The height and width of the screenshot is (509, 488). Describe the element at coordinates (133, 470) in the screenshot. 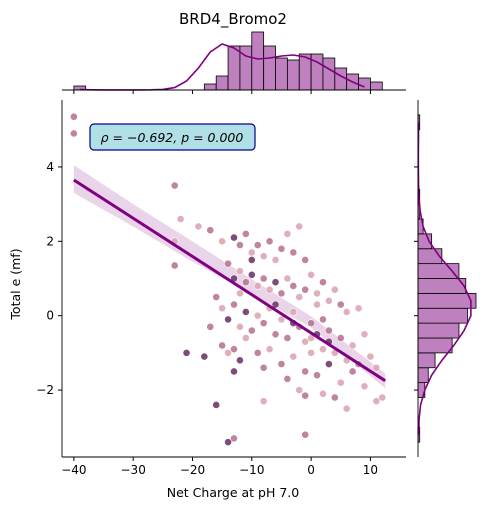

I see `x-tick-label: −30` at that location.